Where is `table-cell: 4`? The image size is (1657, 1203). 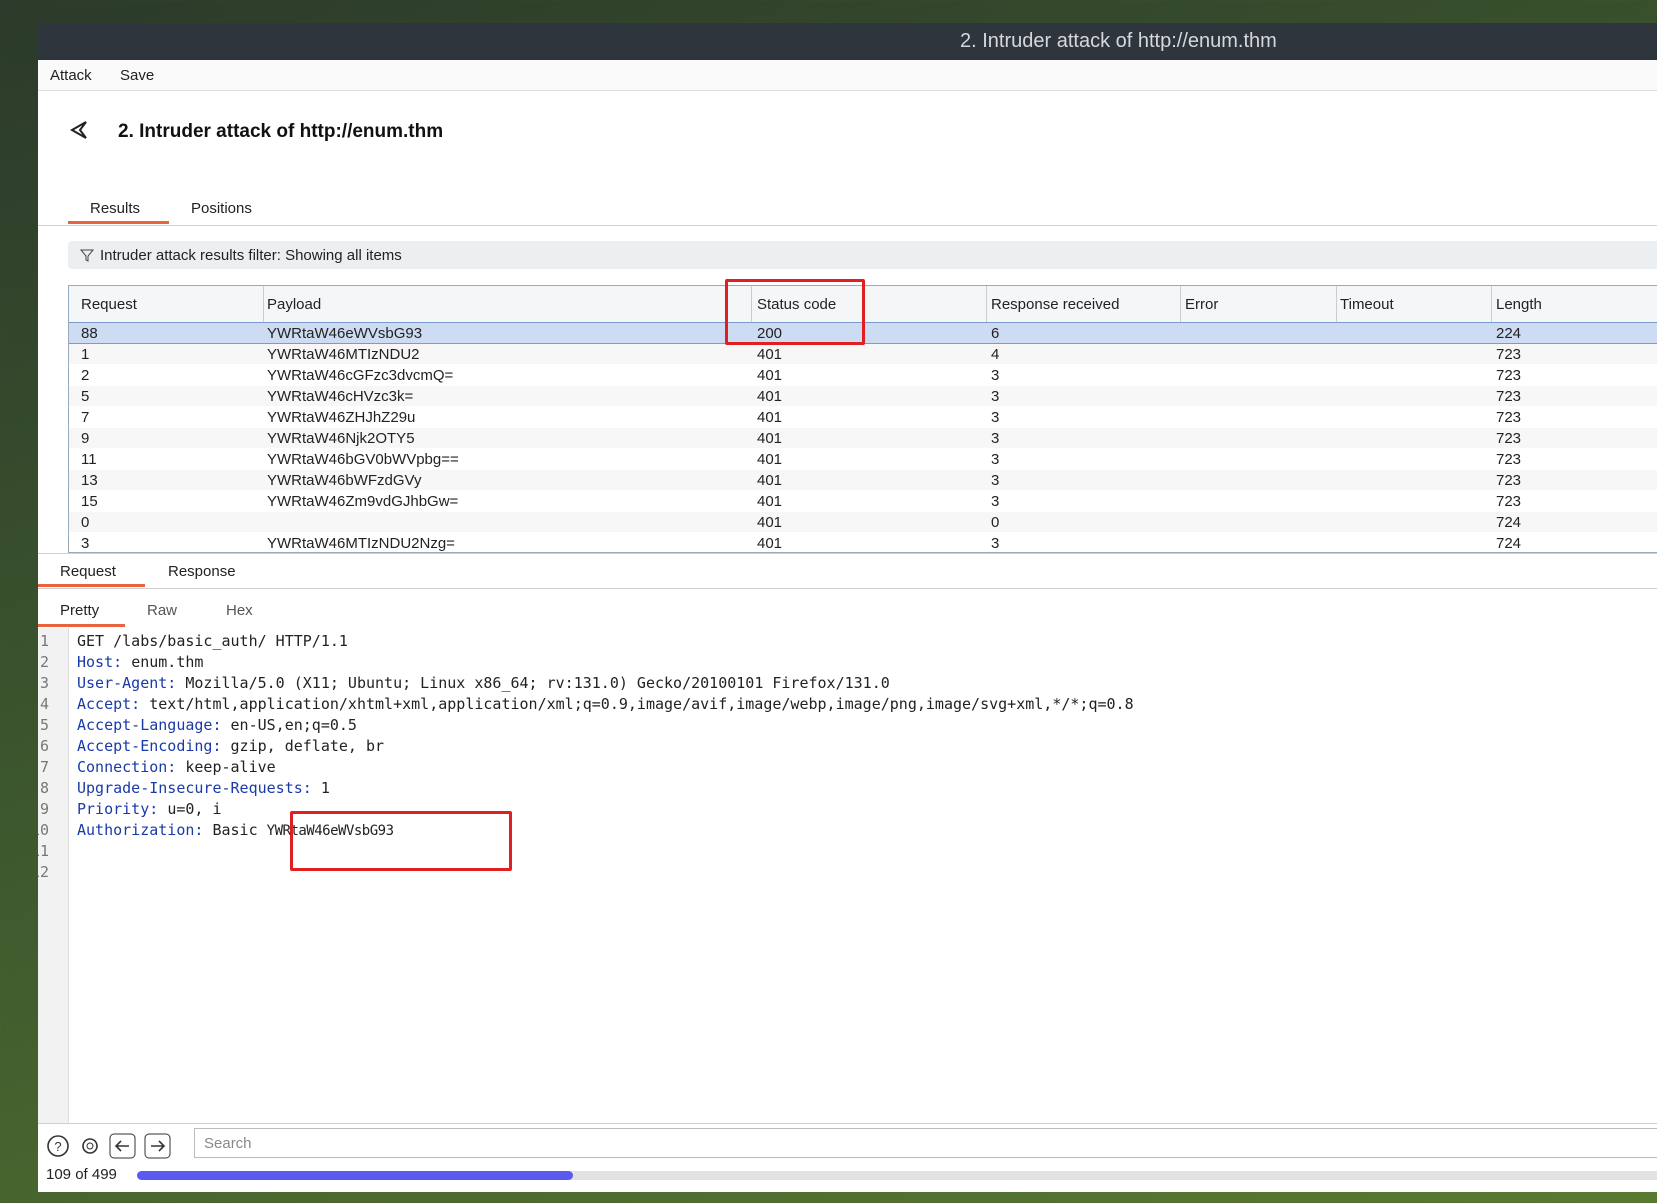 table-cell: 4 is located at coordinates (995, 354).